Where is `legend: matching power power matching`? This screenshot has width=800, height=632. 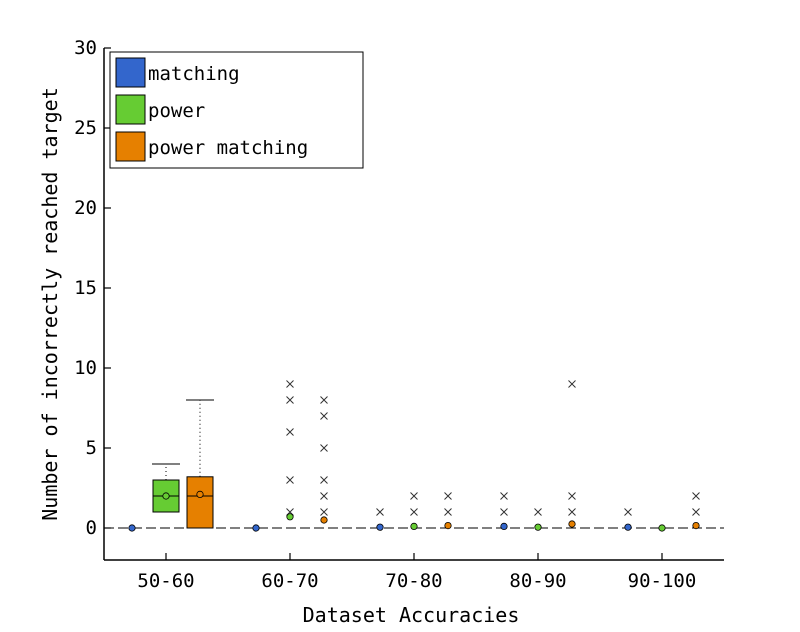 legend: matching power power matching is located at coordinates (236, 110).